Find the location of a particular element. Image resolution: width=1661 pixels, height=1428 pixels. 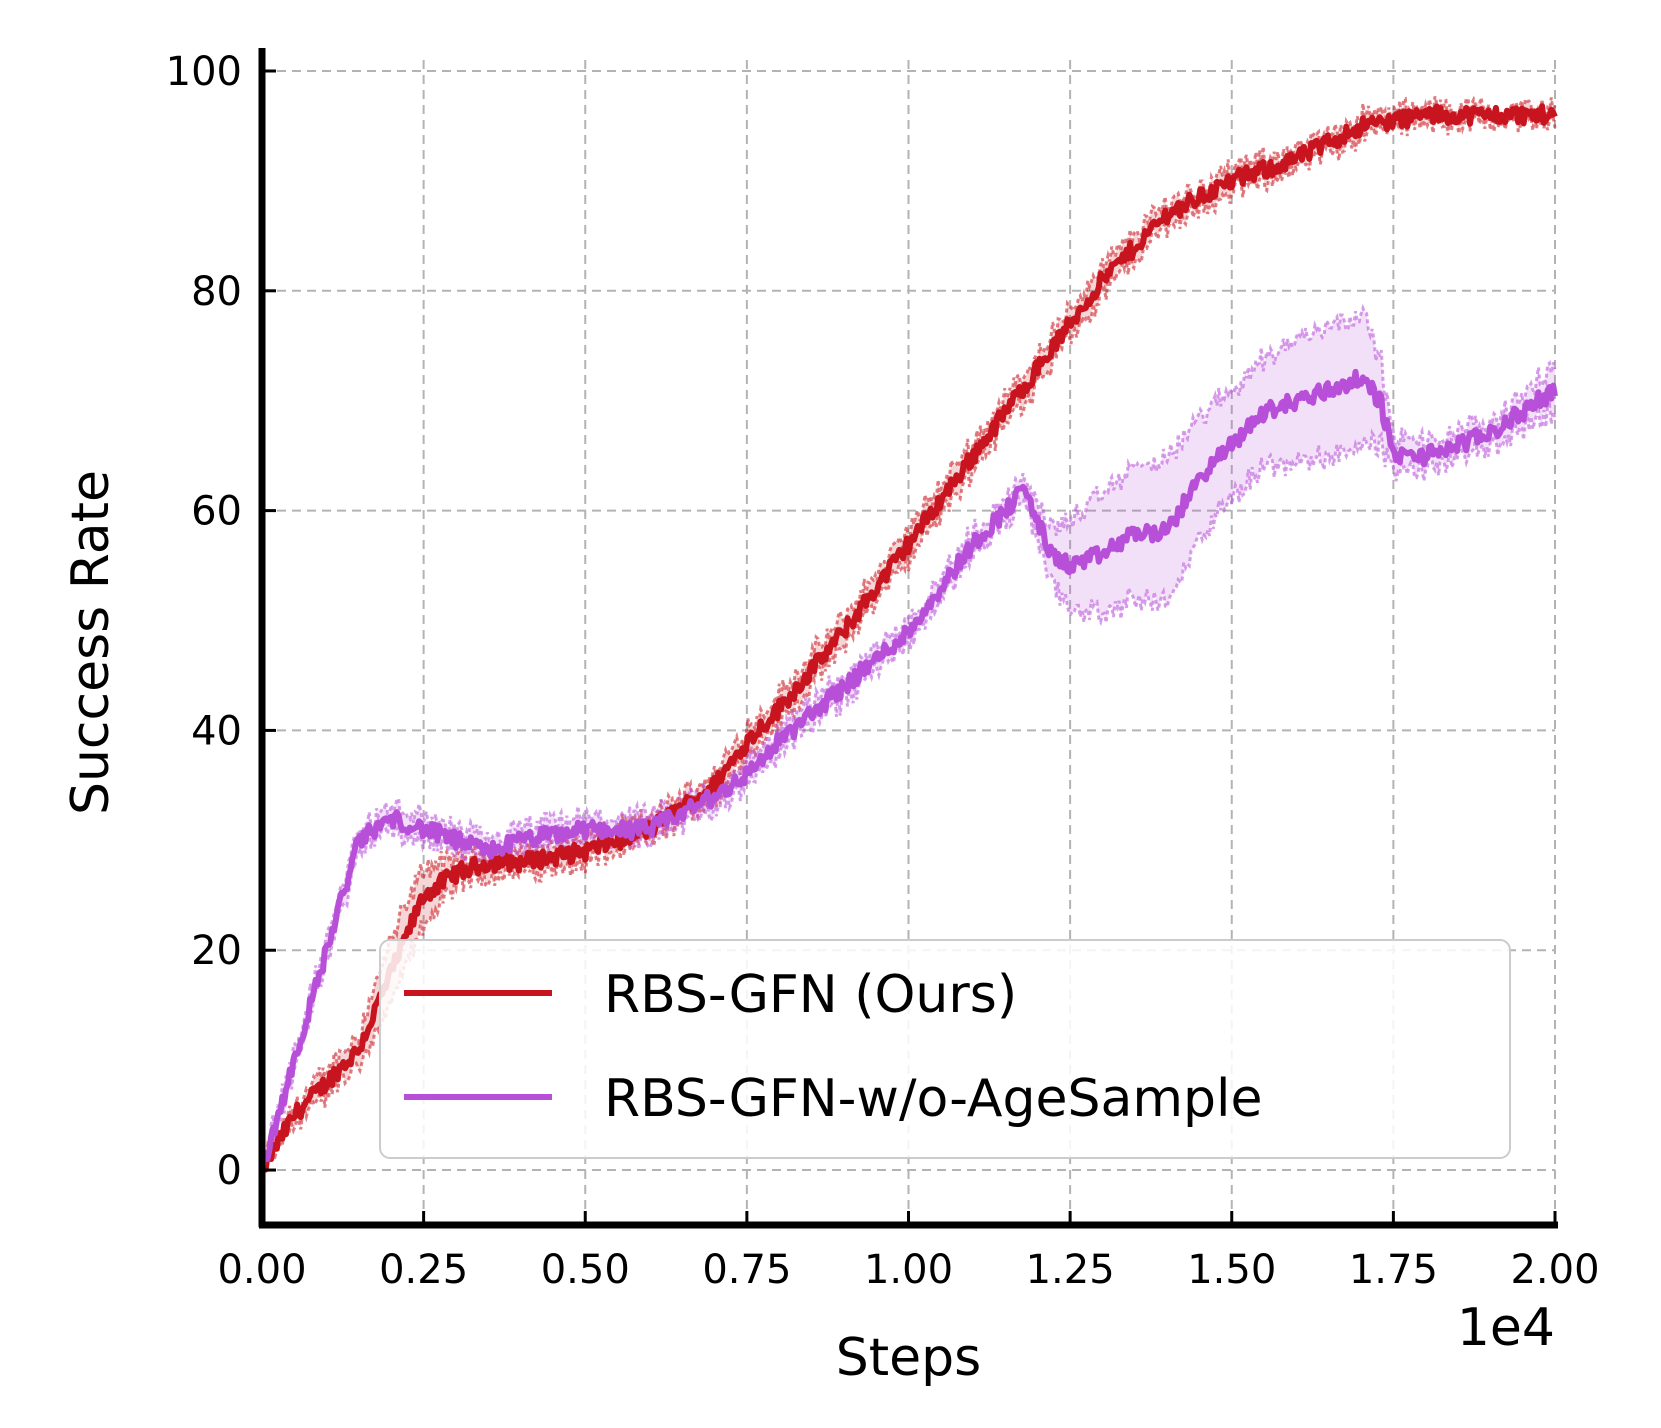

x-tick-label: 0.75 is located at coordinates (746, 1270).